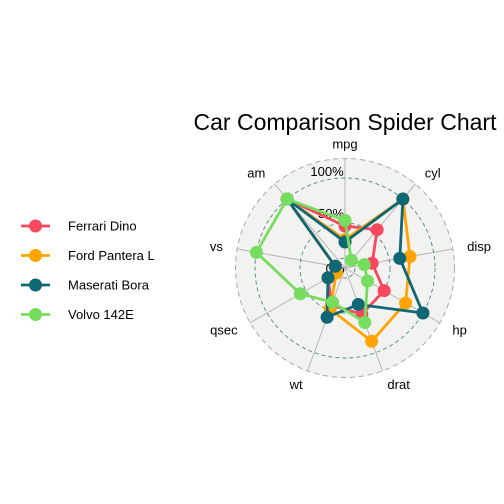  Describe the element at coordinates (398, 384) in the screenshot. I see `axis-label-drat: drat` at that location.